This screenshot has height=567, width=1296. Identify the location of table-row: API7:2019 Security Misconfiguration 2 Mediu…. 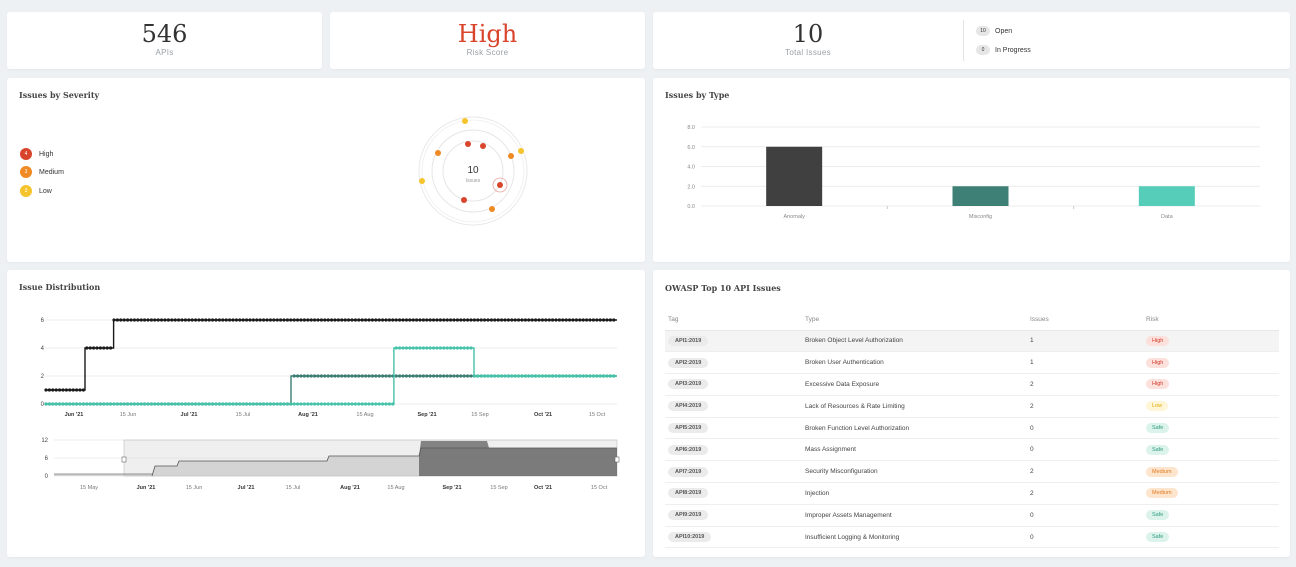
(972, 472).